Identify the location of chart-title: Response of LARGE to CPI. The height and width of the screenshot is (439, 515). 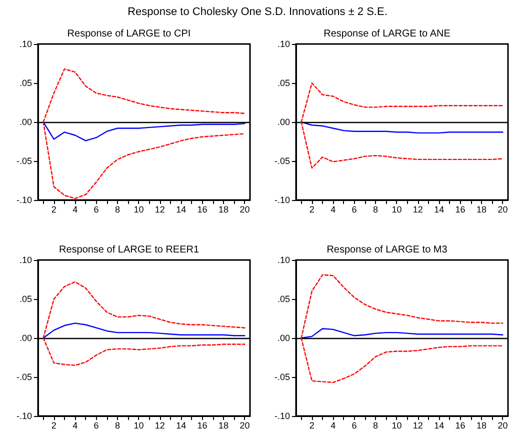
(129, 34).